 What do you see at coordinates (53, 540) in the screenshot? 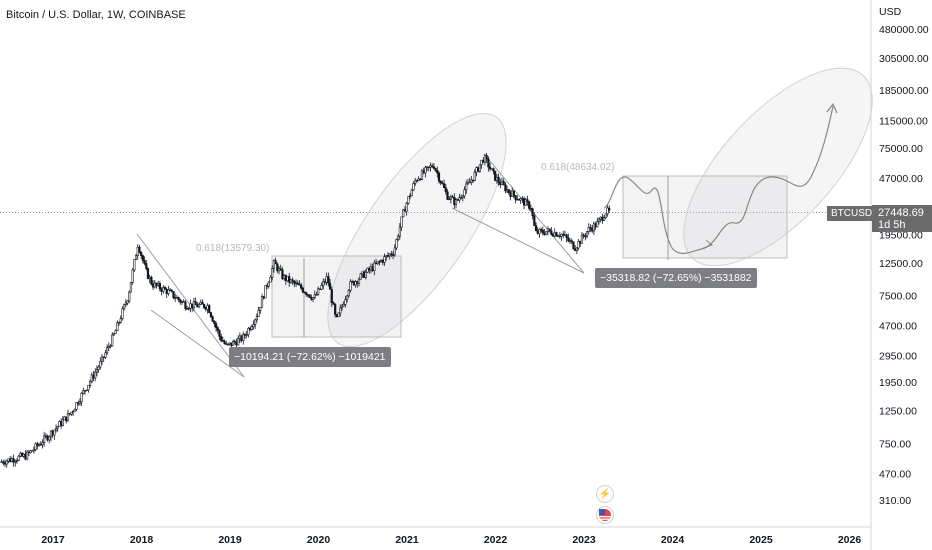
I see `x-tick-label: 2017` at bounding box center [53, 540].